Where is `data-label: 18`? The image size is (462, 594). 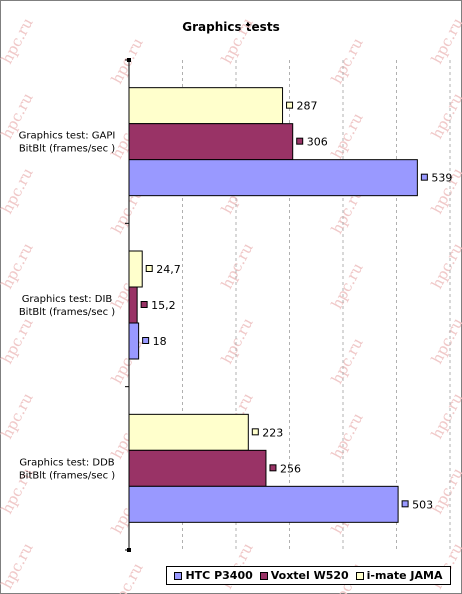
data-label: 18 is located at coordinates (160, 341).